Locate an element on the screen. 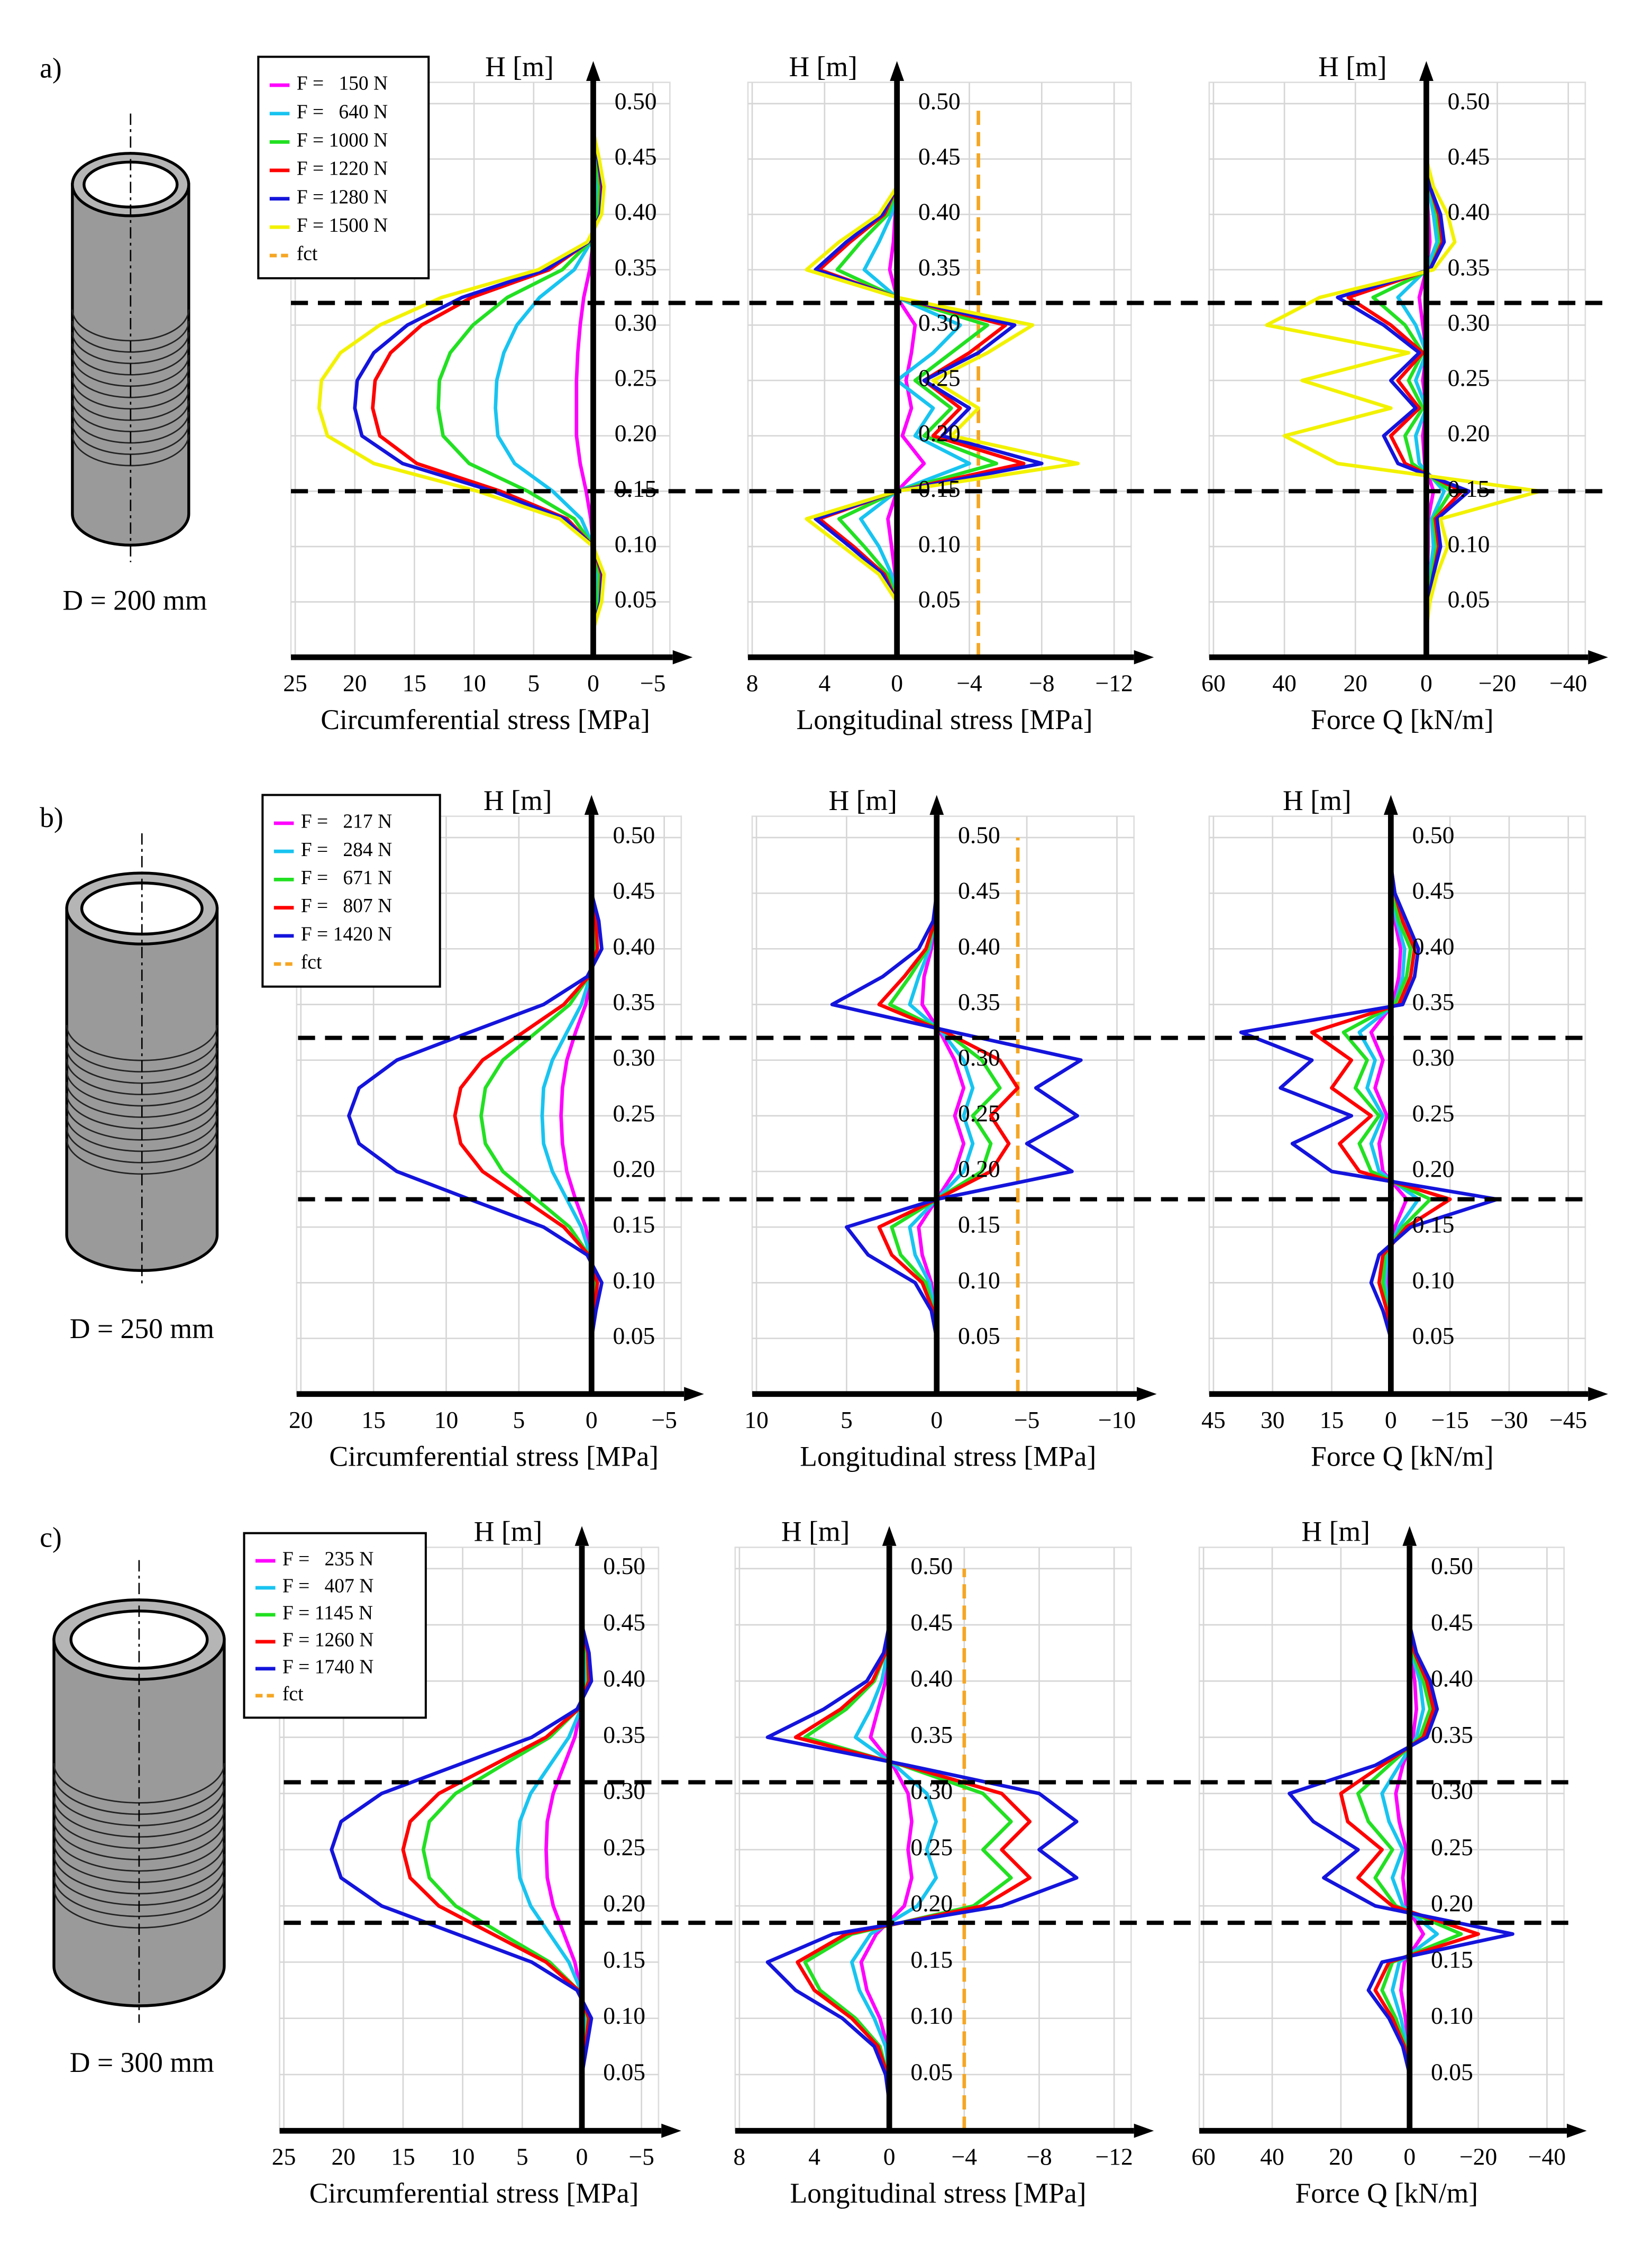 The image size is (1652, 2255). legend-label: F = 640 N is located at coordinates (342, 112).